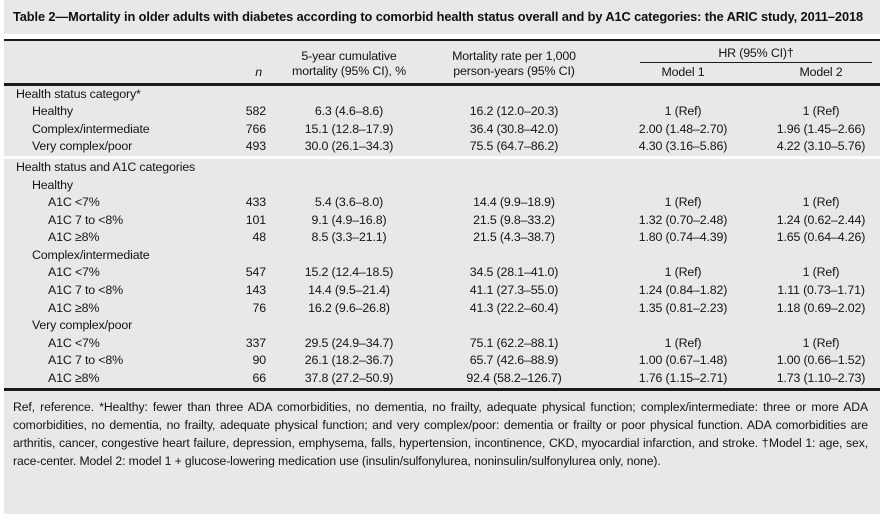 The height and width of the screenshot is (520, 884). Describe the element at coordinates (255, 219) in the screenshot. I see `cell-n: 101` at that location.